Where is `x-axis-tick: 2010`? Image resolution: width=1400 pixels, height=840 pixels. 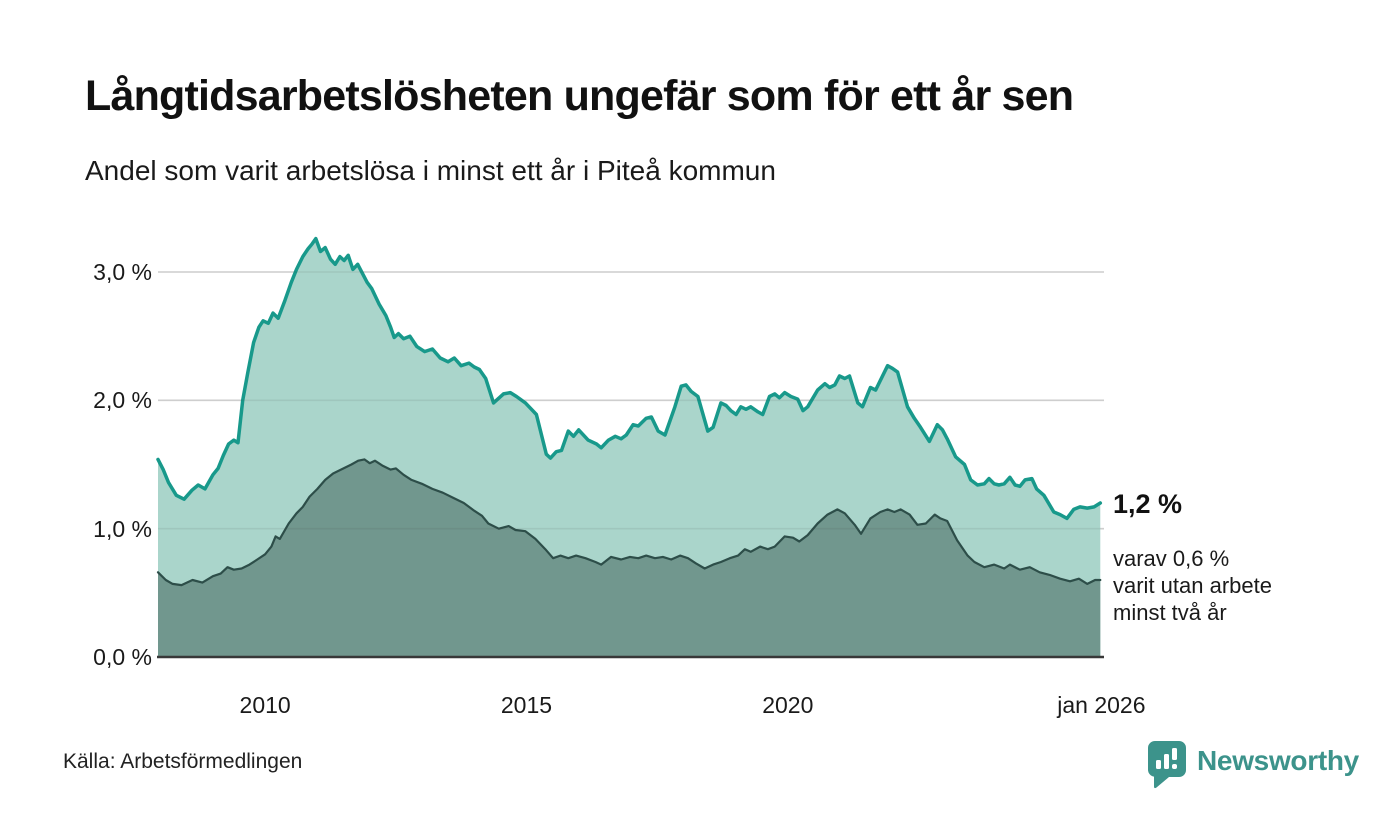
x-axis-tick: 2010 is located at coordinates (265, 705).